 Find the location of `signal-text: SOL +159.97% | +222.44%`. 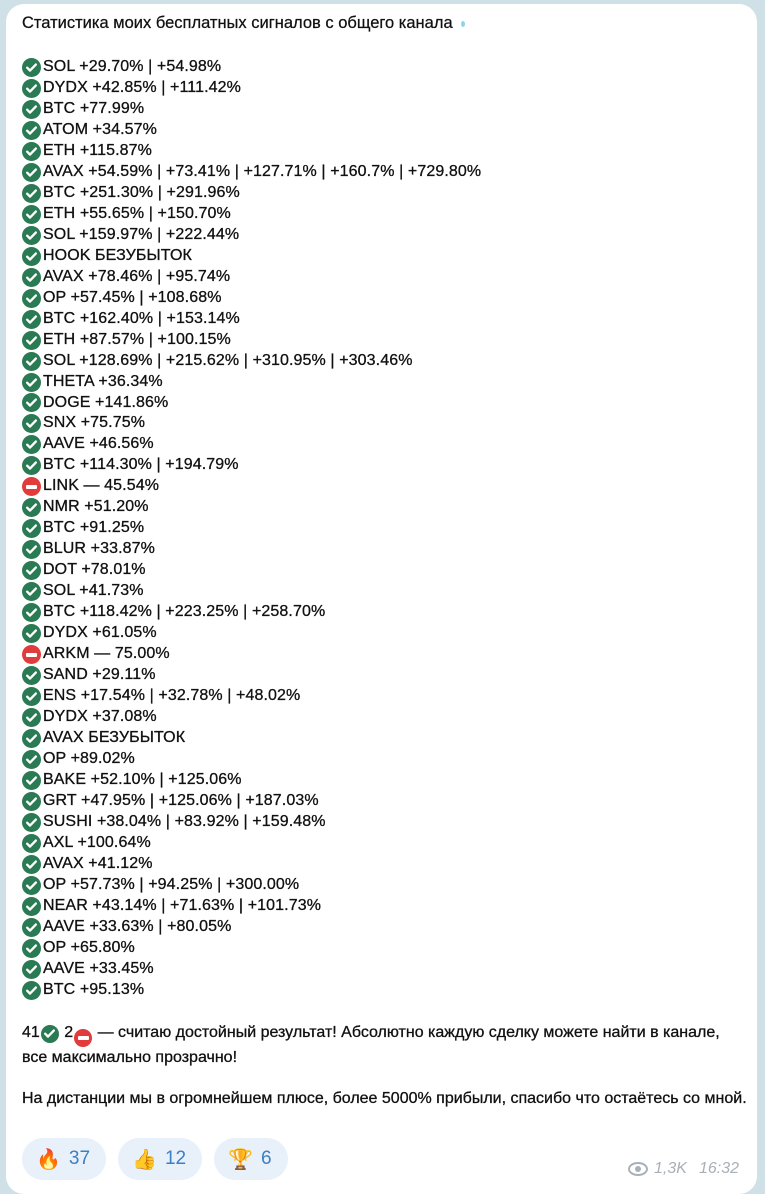

signal-text: SOL +159.97% | +222.44% is located at coordinates (141, 234).